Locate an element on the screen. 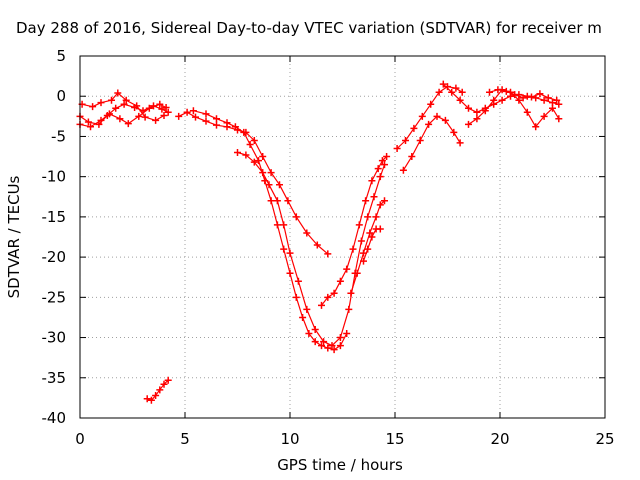  y-axis-label: SDTVAR / TECUs is located at coordinates (14, 236).